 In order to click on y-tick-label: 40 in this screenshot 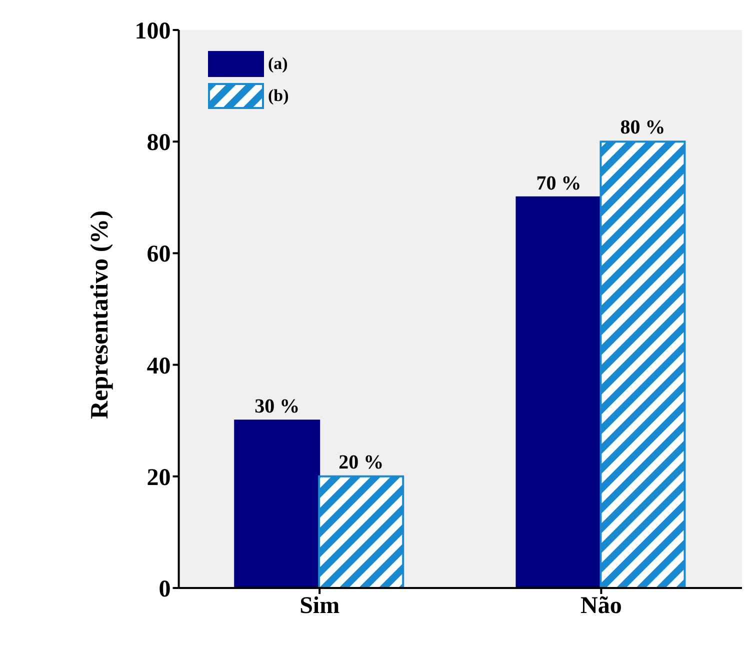, I will do `click(158, 366)`.